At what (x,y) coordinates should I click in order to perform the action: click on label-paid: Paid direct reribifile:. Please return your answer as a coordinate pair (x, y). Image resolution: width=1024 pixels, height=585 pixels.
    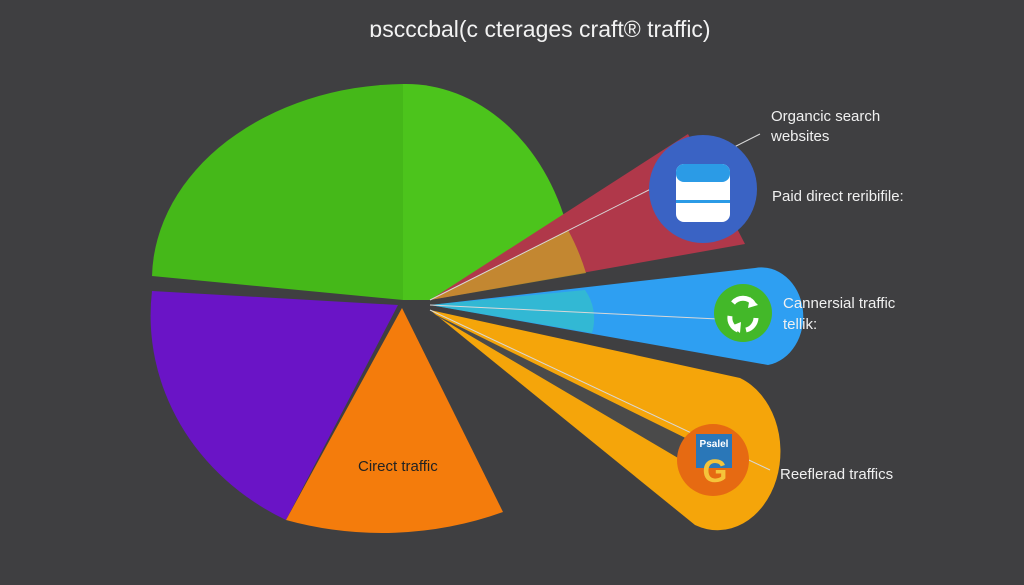
    Looking at the image, I should click on (838, 196).